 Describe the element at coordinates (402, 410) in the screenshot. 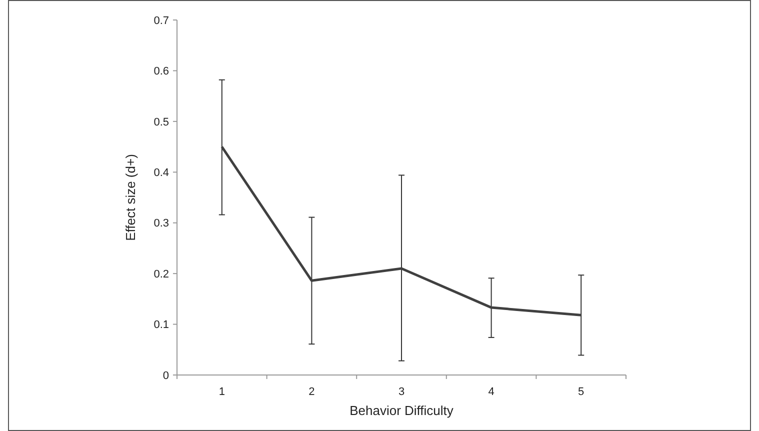

I see `x-axis-title: Behavior Difficulty` at that location.